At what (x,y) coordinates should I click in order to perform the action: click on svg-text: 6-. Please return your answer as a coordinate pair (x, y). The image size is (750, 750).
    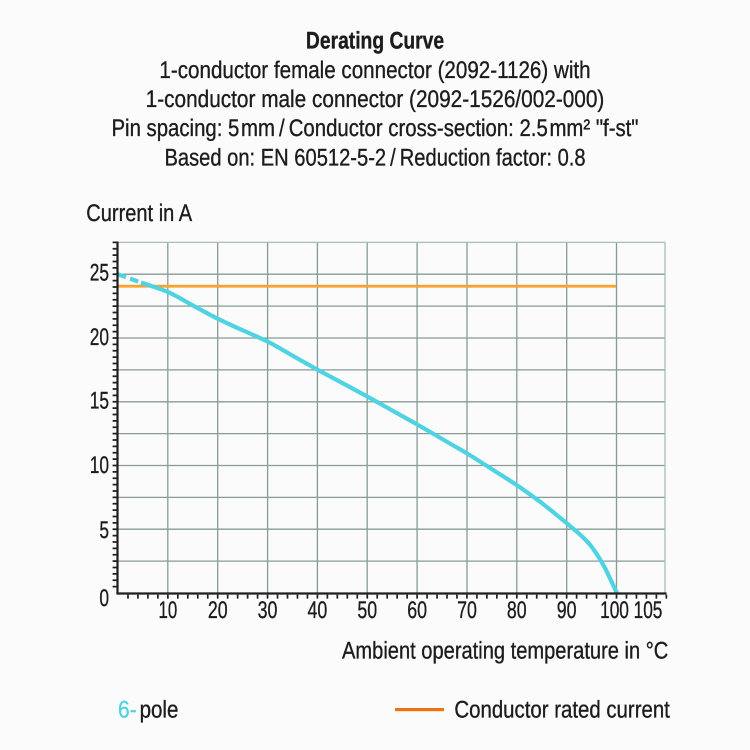
    Looking at the image, I should click on (127, 710).